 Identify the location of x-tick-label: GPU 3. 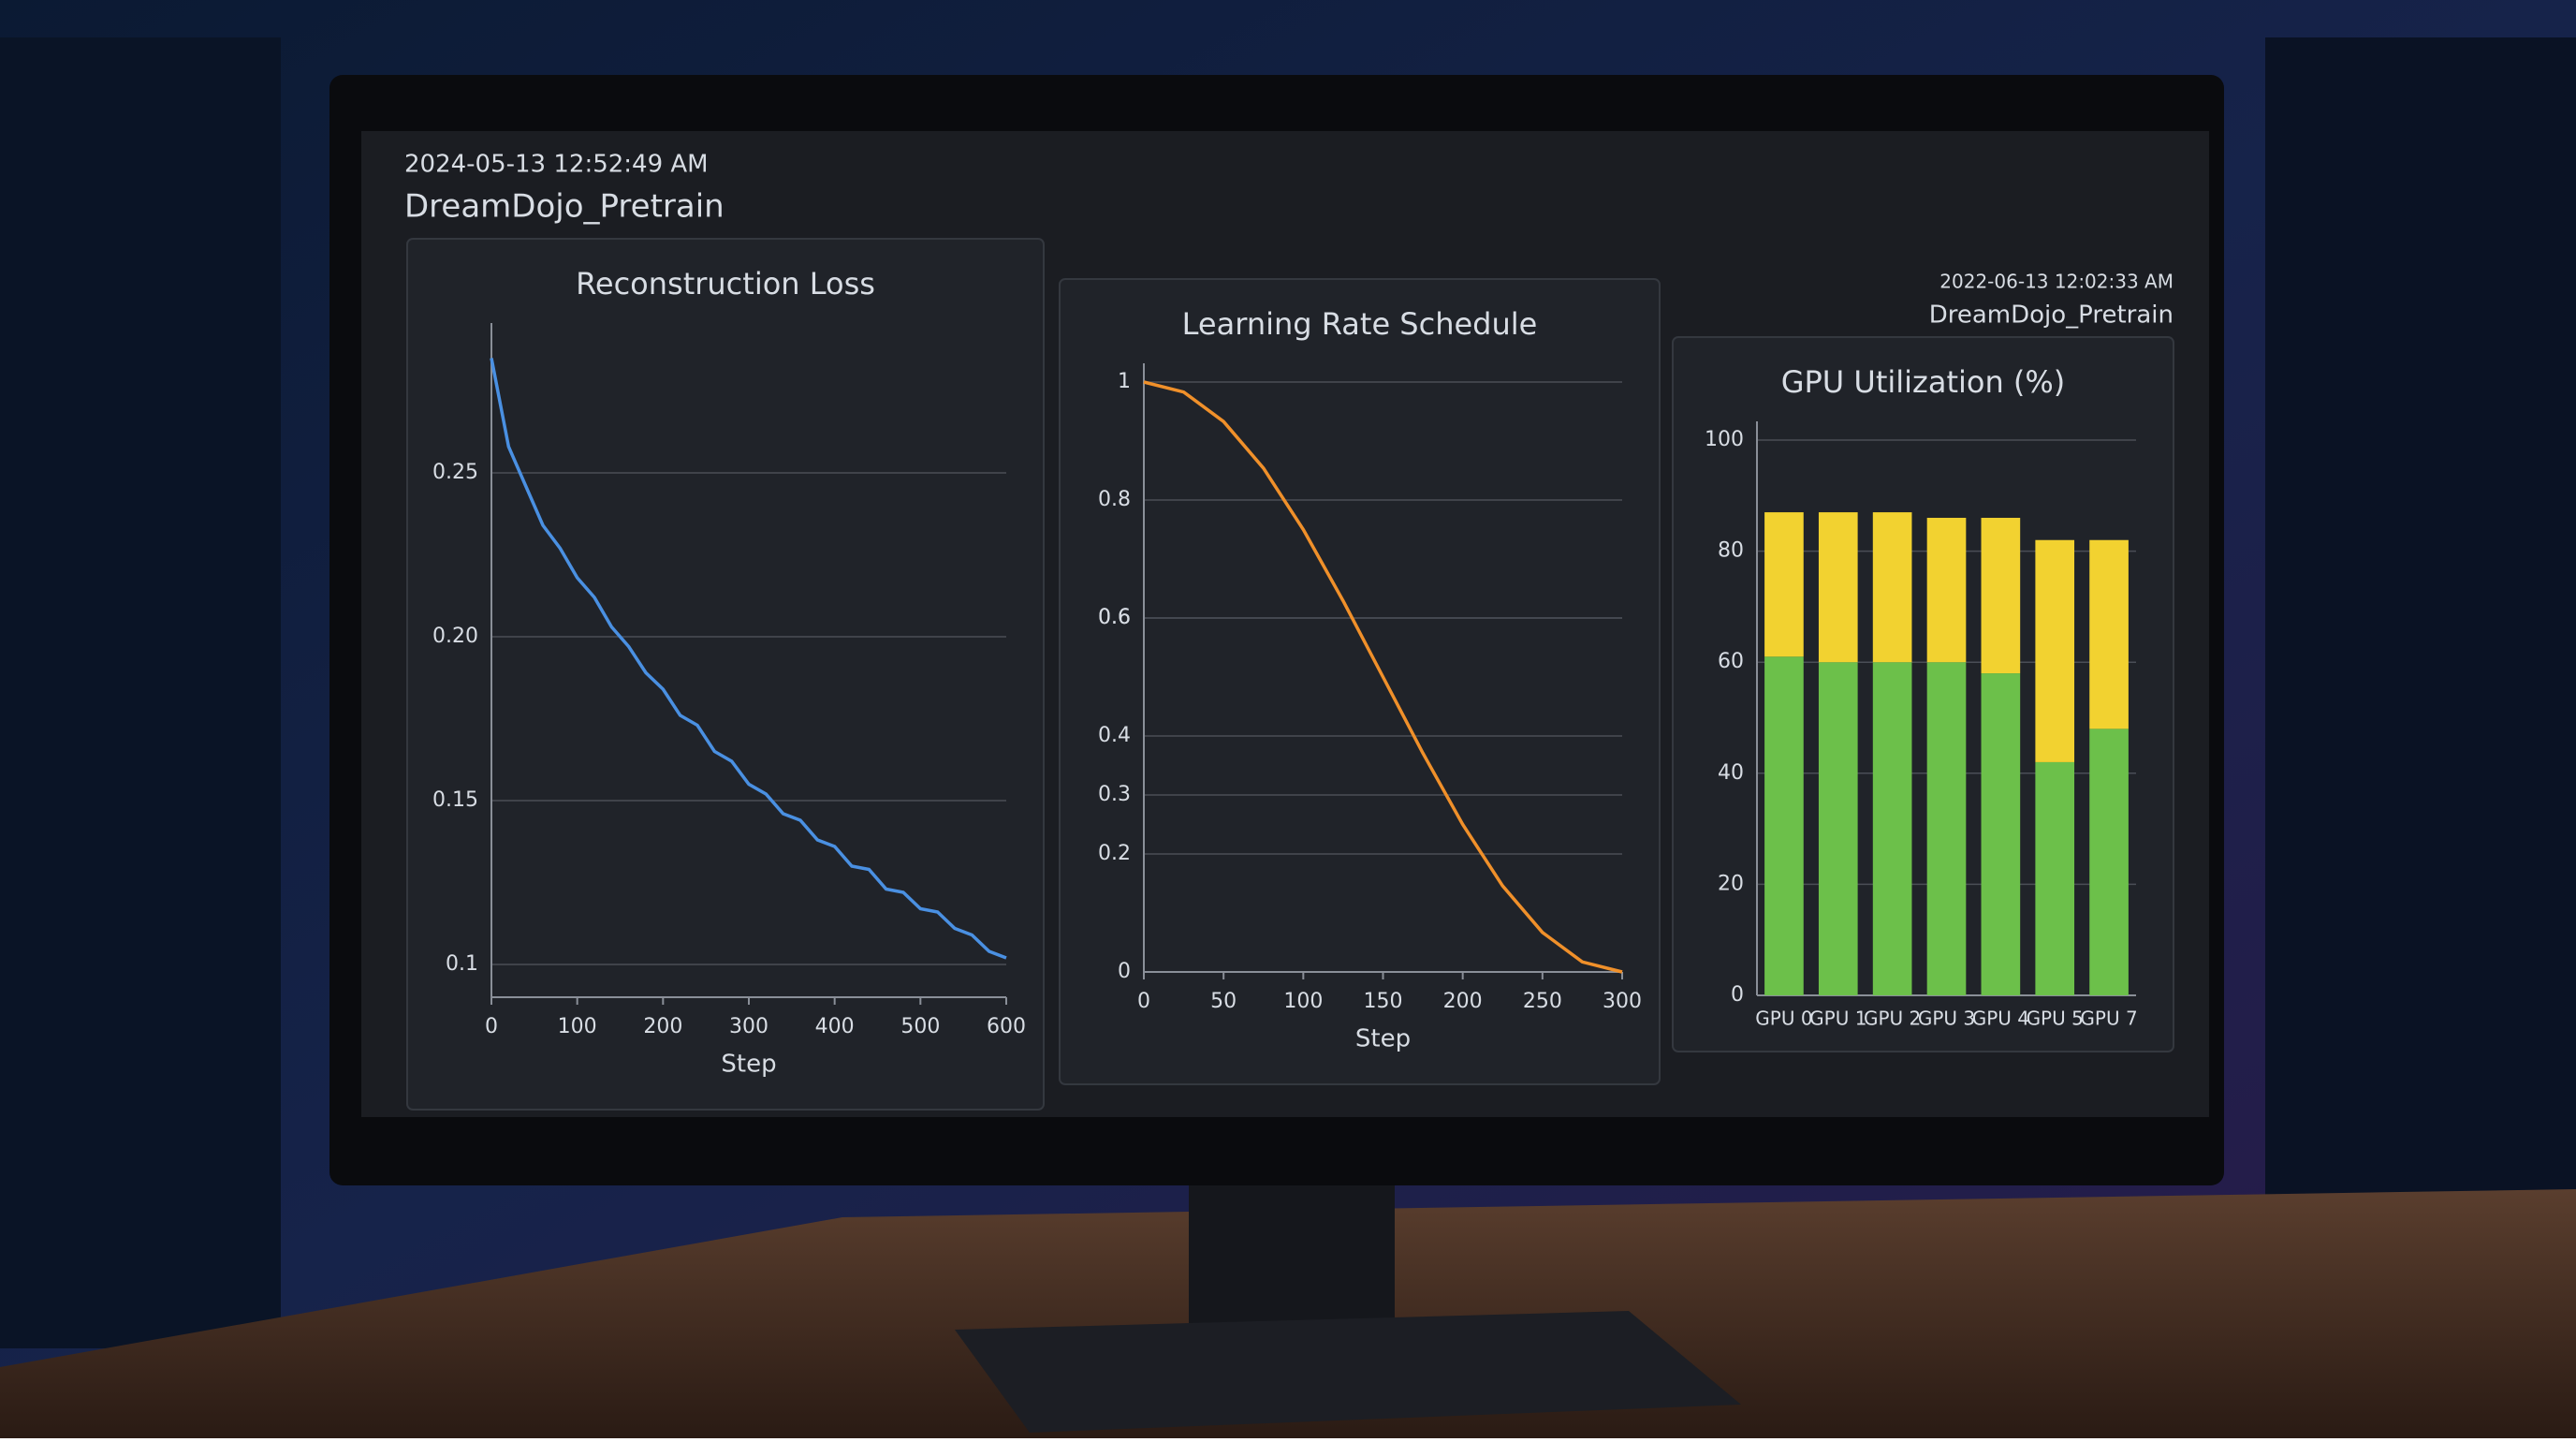
(1947, 1019).